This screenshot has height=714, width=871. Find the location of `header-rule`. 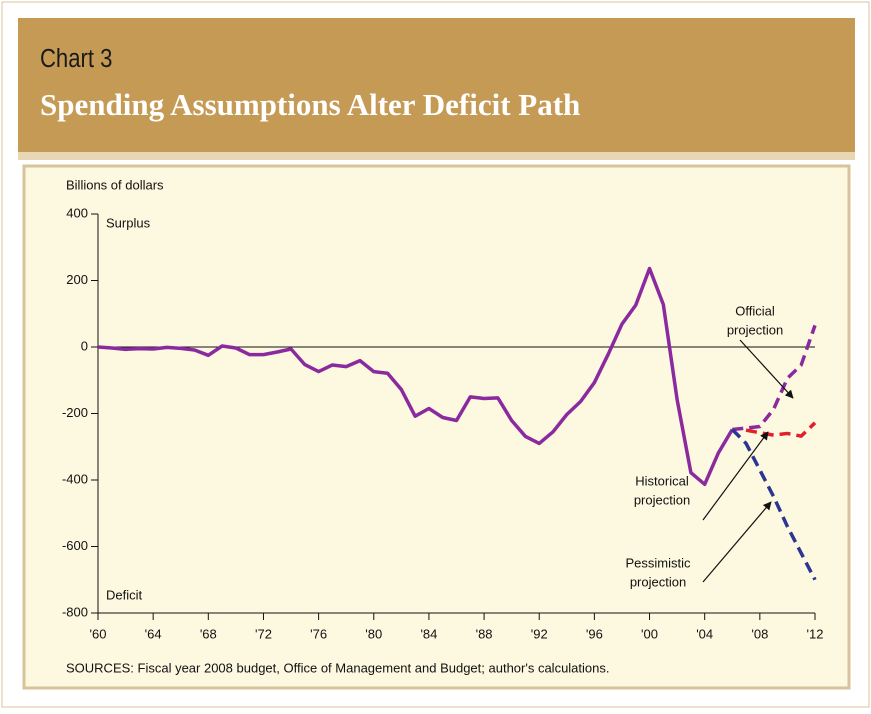

header-rule is located at coordinates (436, 156).